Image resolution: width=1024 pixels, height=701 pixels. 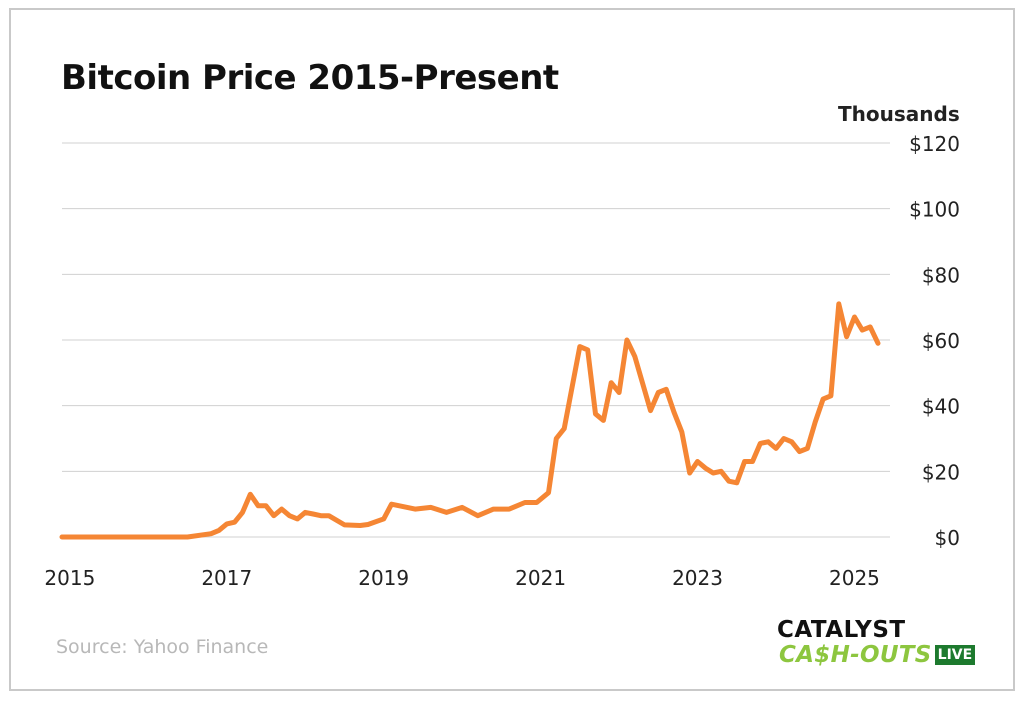 I want to click on x-tick-labels: 2015 2017 2019 2021 2023 2025, so click(x=462, y=578).